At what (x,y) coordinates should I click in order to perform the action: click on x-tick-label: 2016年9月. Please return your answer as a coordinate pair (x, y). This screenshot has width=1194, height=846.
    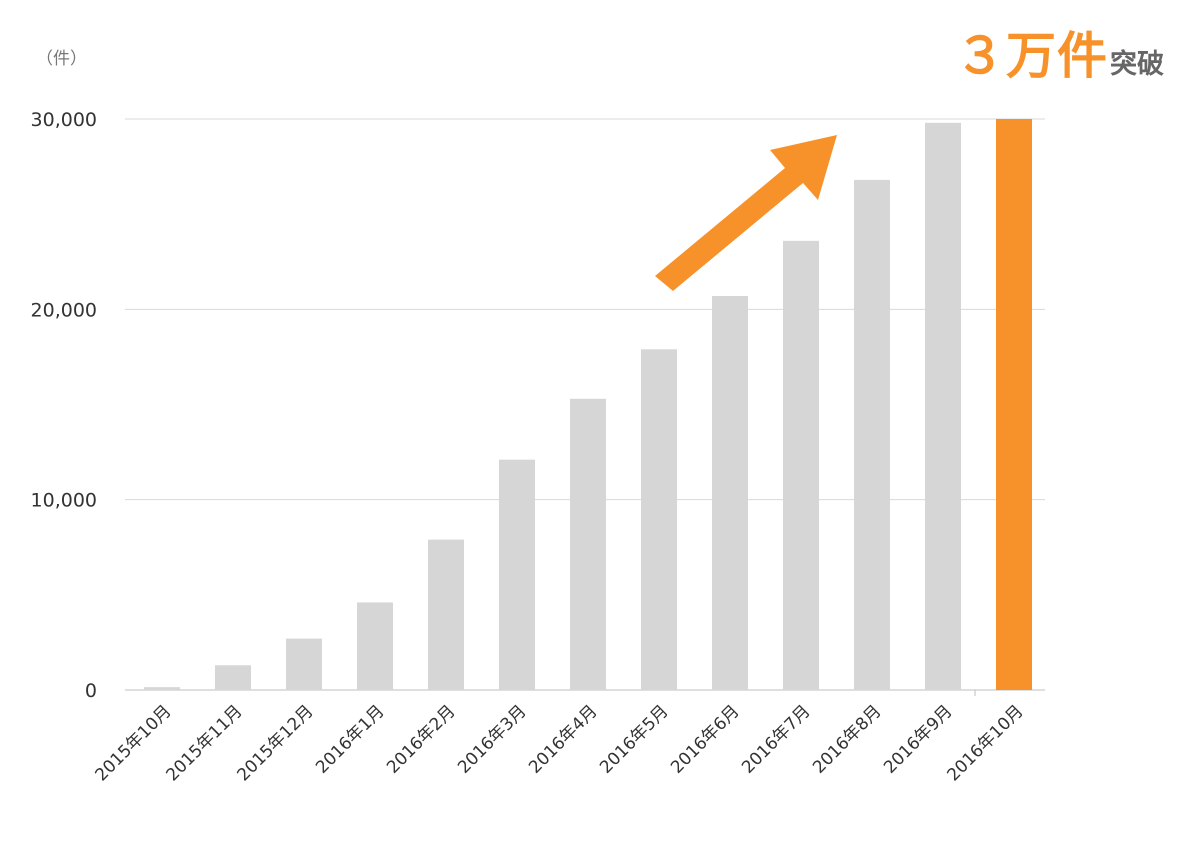
    Looking at the image, I should click on (918, 739).